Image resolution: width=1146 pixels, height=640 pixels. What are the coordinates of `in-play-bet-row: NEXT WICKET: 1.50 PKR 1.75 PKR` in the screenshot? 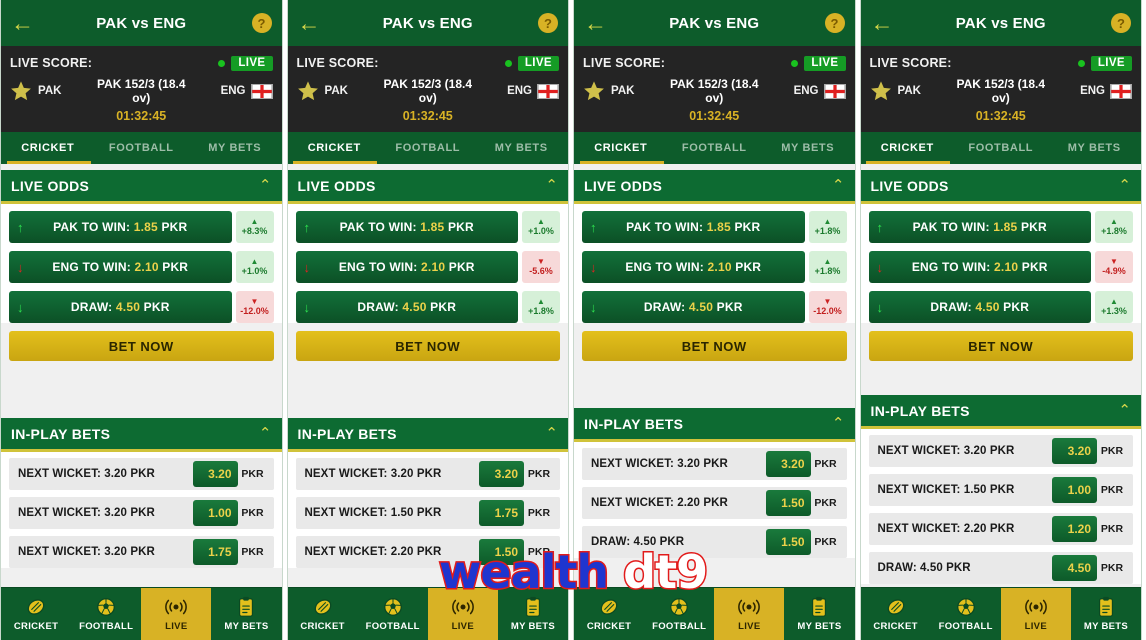 It's located at (427, 513).